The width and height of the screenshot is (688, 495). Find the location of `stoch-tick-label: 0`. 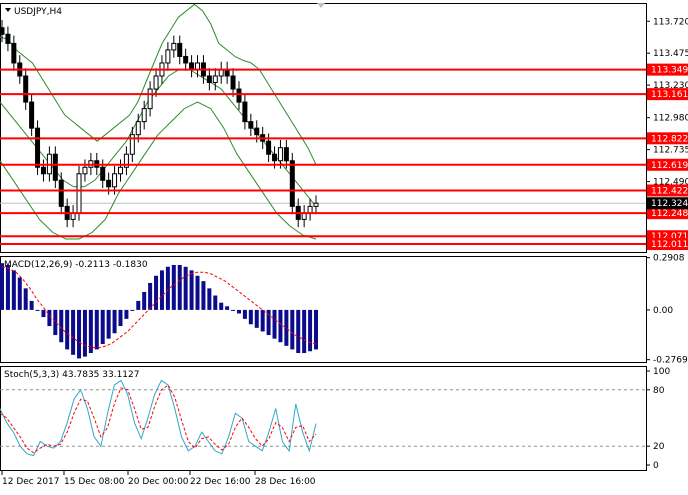

stoch-tick-label: 0 is located at coordinates (656, 466).